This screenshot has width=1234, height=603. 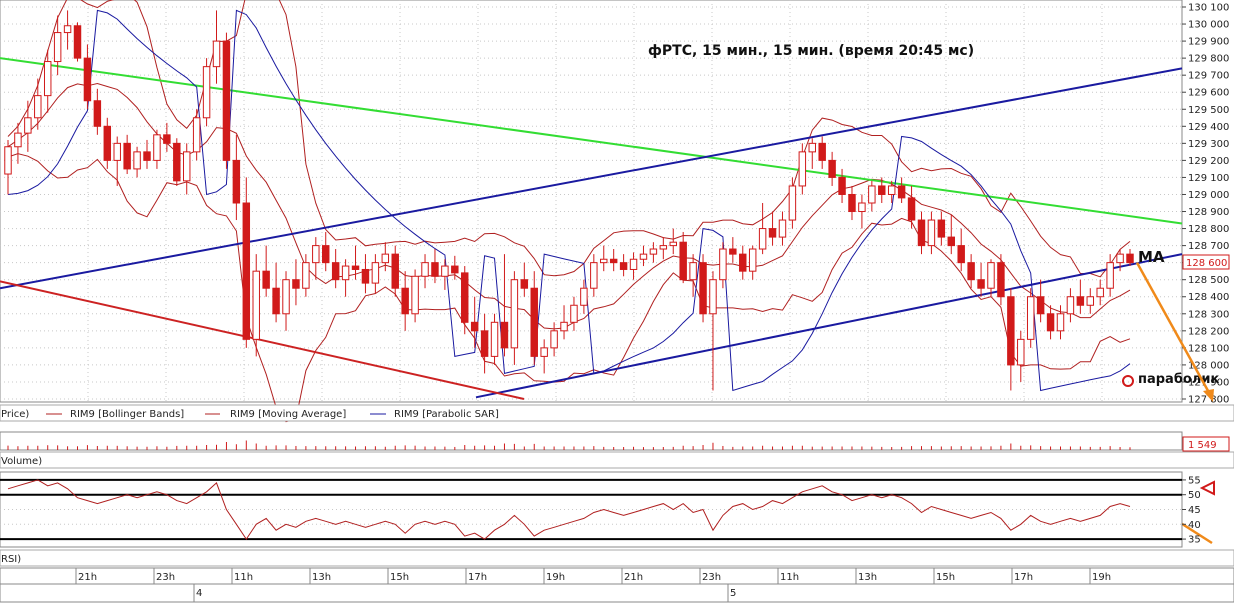 What do you see at coordinates (15, 414) in the screenshot?
I see `legend-price: Price)` at bounding box center [15, 414].